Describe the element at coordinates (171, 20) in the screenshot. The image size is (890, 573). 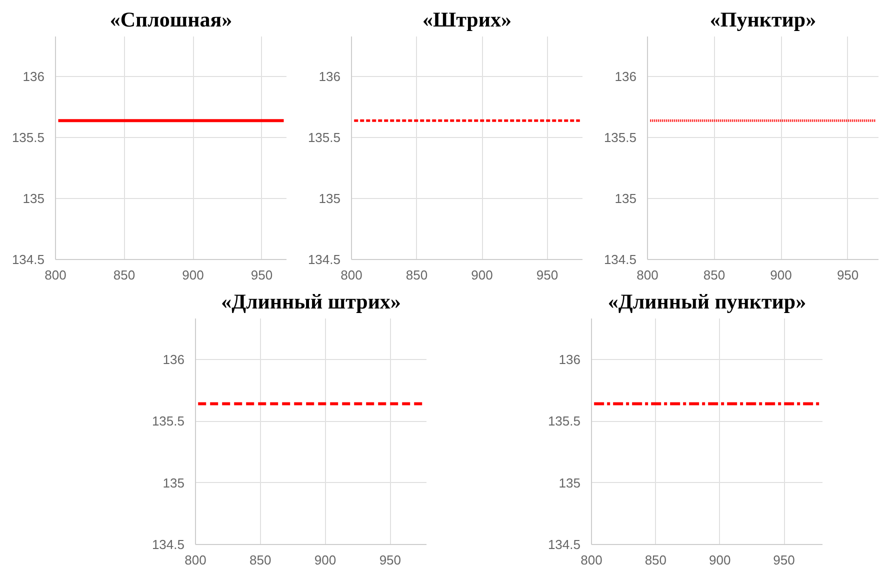
I see `chart-title: «Сплошная»` at that location.